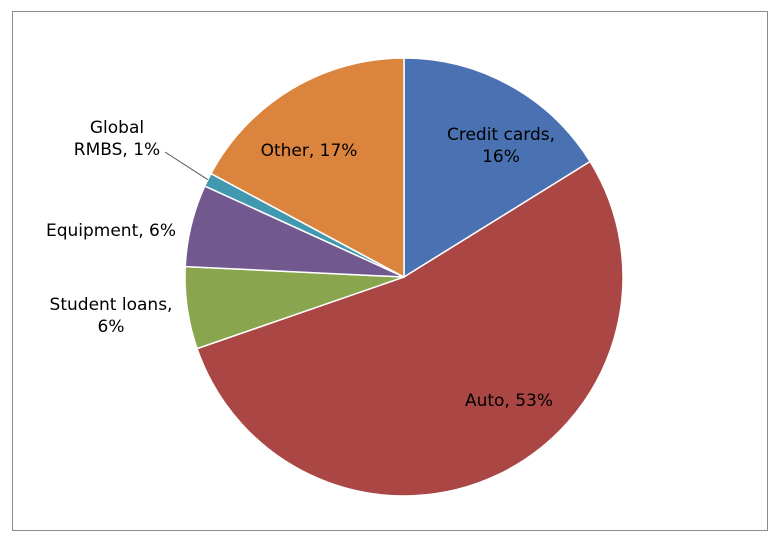 The height and width of the screenshot is (538, 782). Describe the element at coordinates (111, 316) in the screenshot. I see `data-label-student-loans: Student loans, 6%` at that location.